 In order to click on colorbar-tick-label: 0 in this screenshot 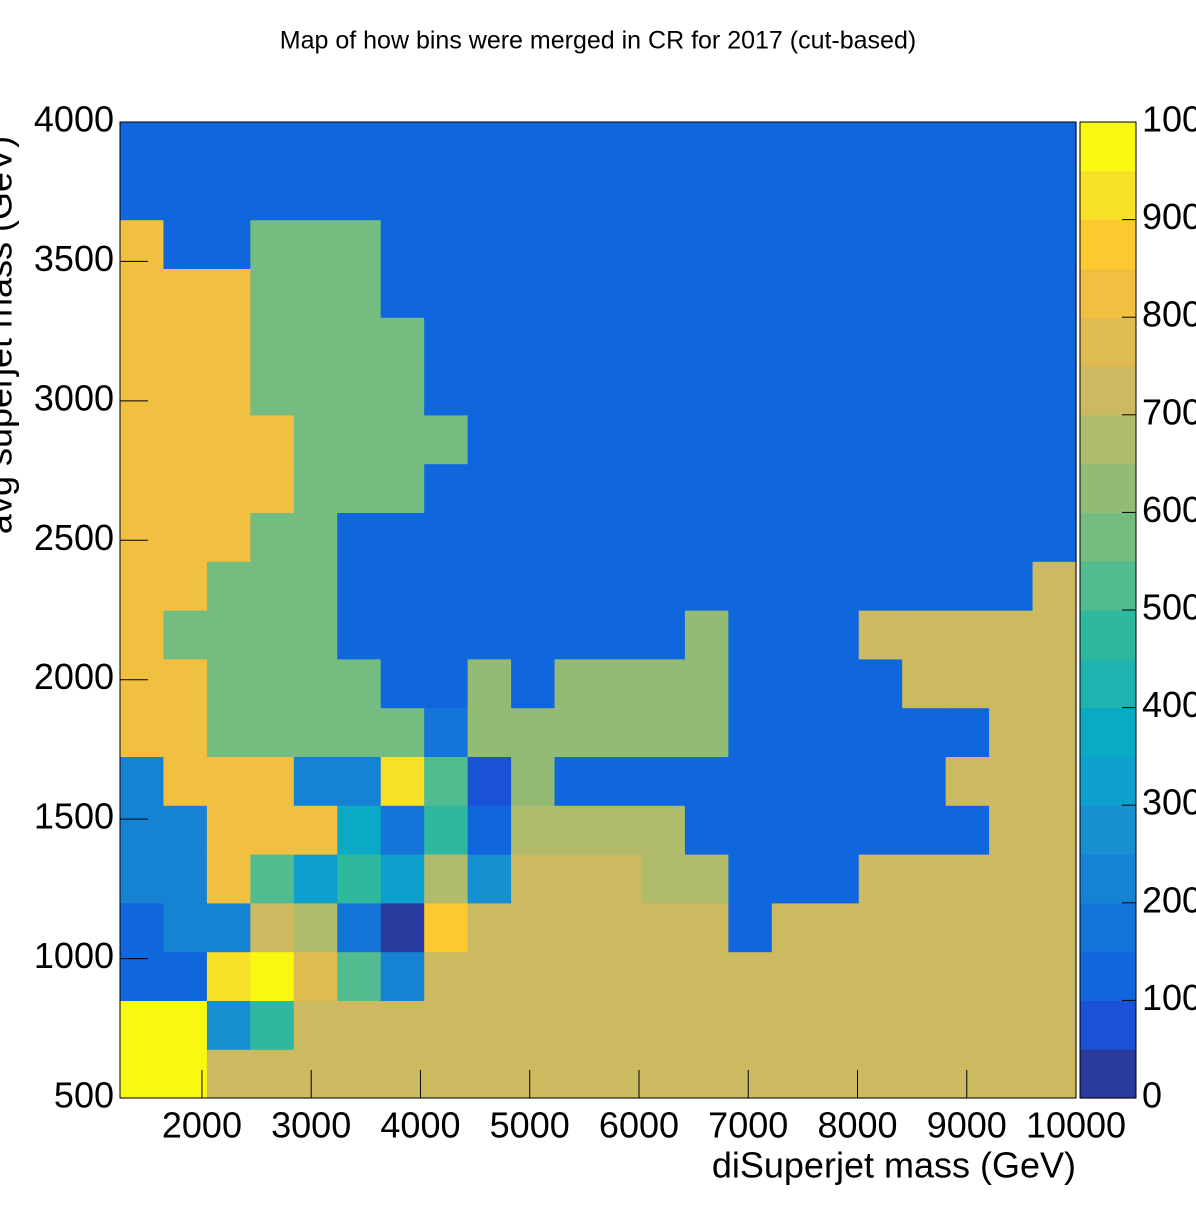, I will do `click(1152, 1095)`.